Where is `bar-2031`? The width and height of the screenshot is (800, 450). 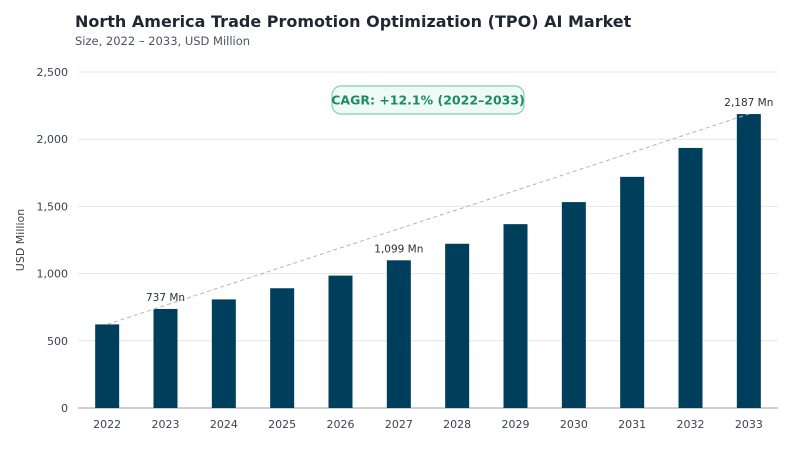
bar-2031 is located at coordinates (632, 292).